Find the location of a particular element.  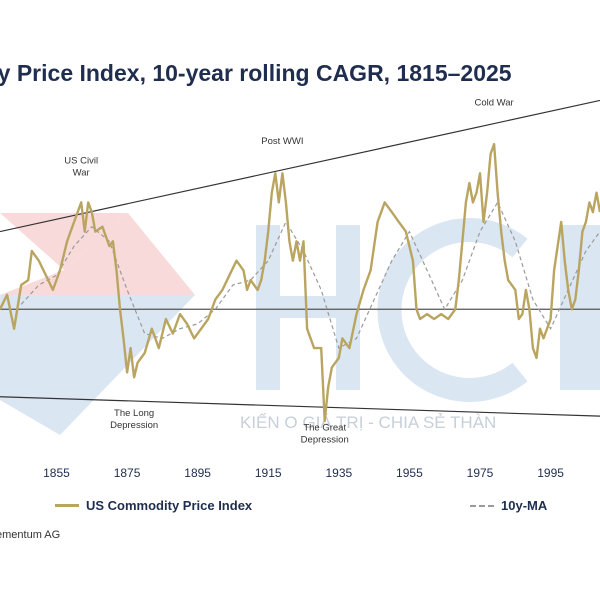

trend-line-lower is located at coordinates (300, 406).